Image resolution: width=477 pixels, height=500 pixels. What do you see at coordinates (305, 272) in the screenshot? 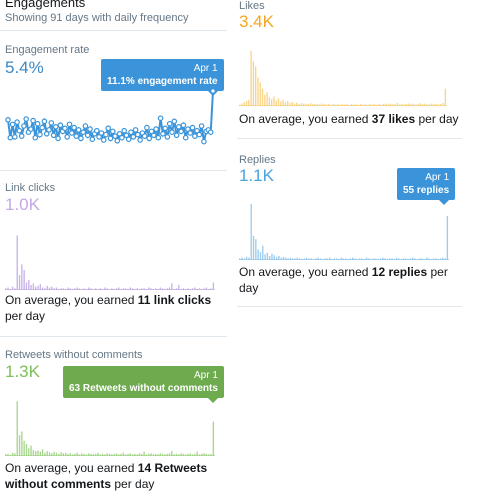
I see `summary-prefix: On average, you earned` at bounding box center [305, 272].